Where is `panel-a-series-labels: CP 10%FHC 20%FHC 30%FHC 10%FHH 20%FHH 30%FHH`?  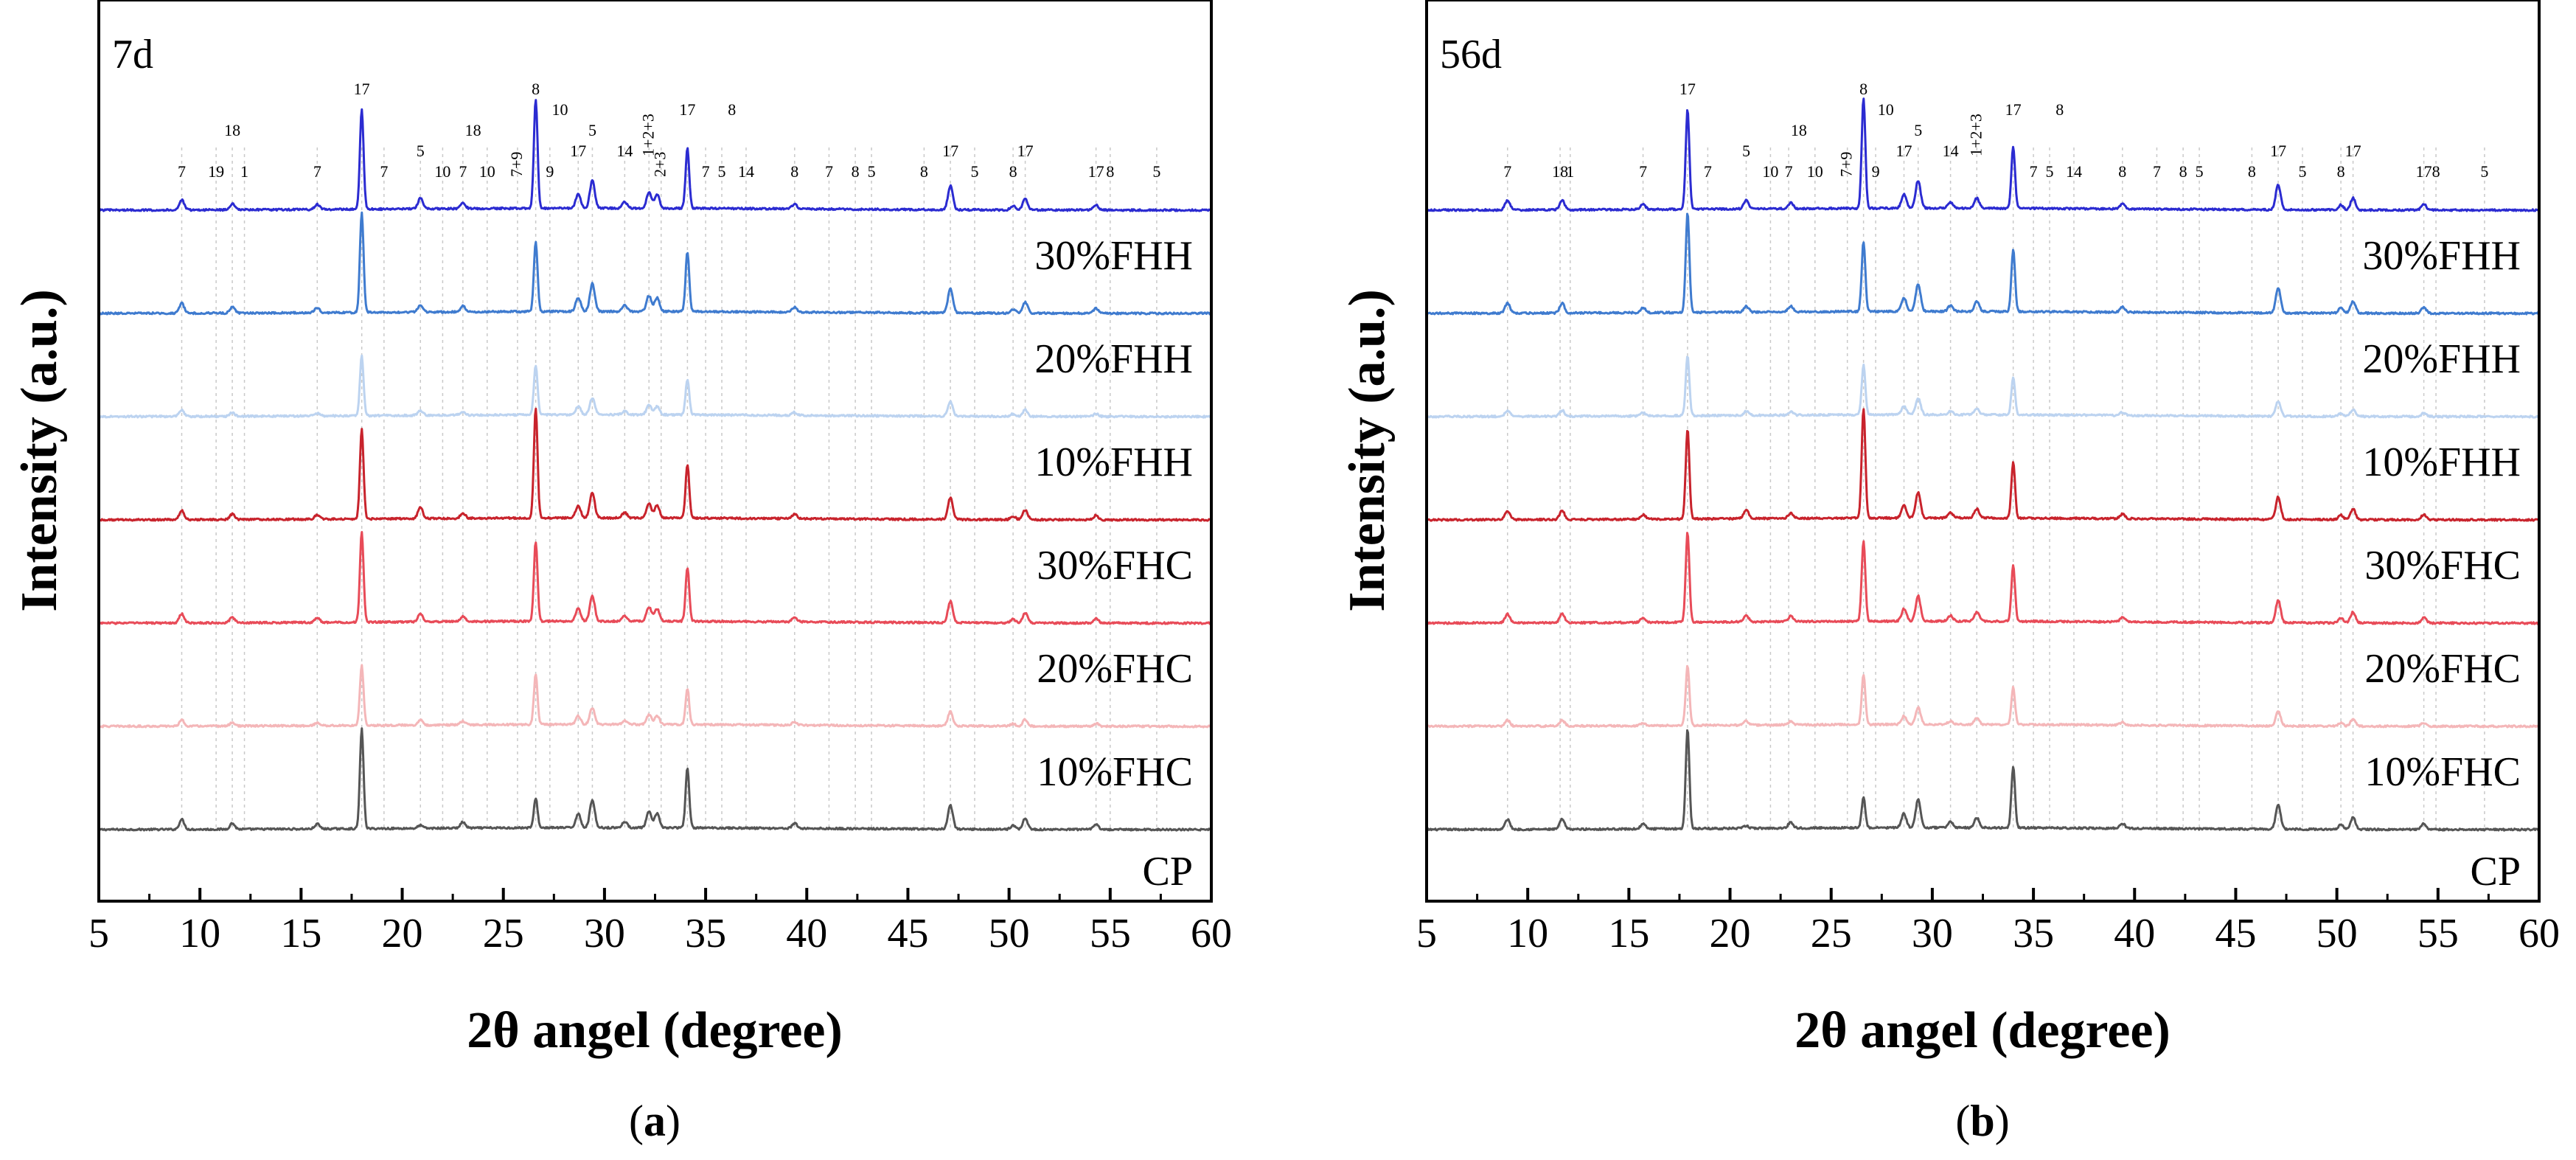
panel-a-series-labels: CP 10%FHC 20%FHC 30%FHC 10%FHH 20%FHH 30%FHH is located at coordinates (1113, 564).